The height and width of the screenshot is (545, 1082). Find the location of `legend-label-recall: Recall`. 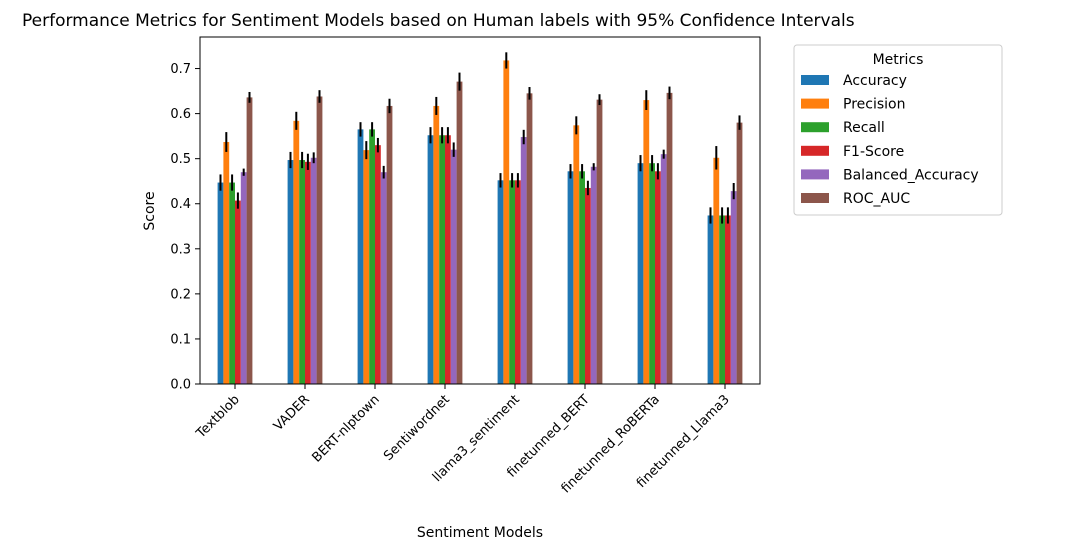

legend-label-recall: Recall is located at coordinates (864, 128).